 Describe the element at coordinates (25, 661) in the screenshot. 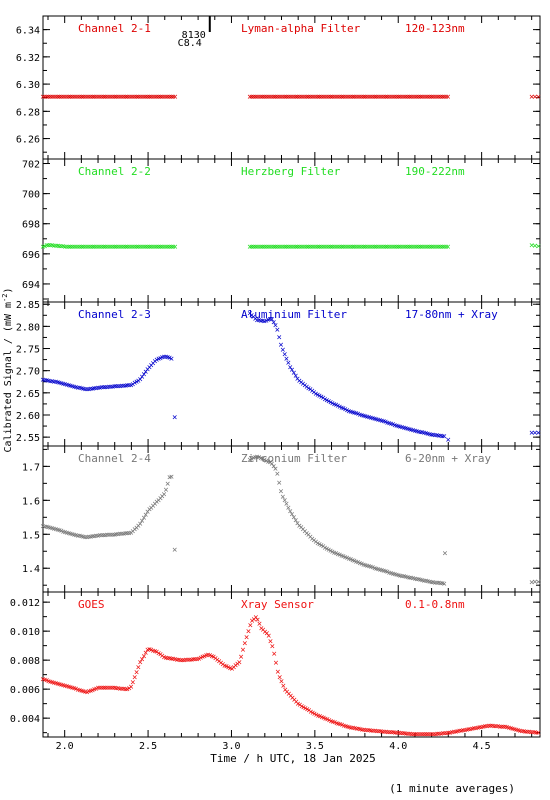

I see `y-tick-label: 0.008` at that location.